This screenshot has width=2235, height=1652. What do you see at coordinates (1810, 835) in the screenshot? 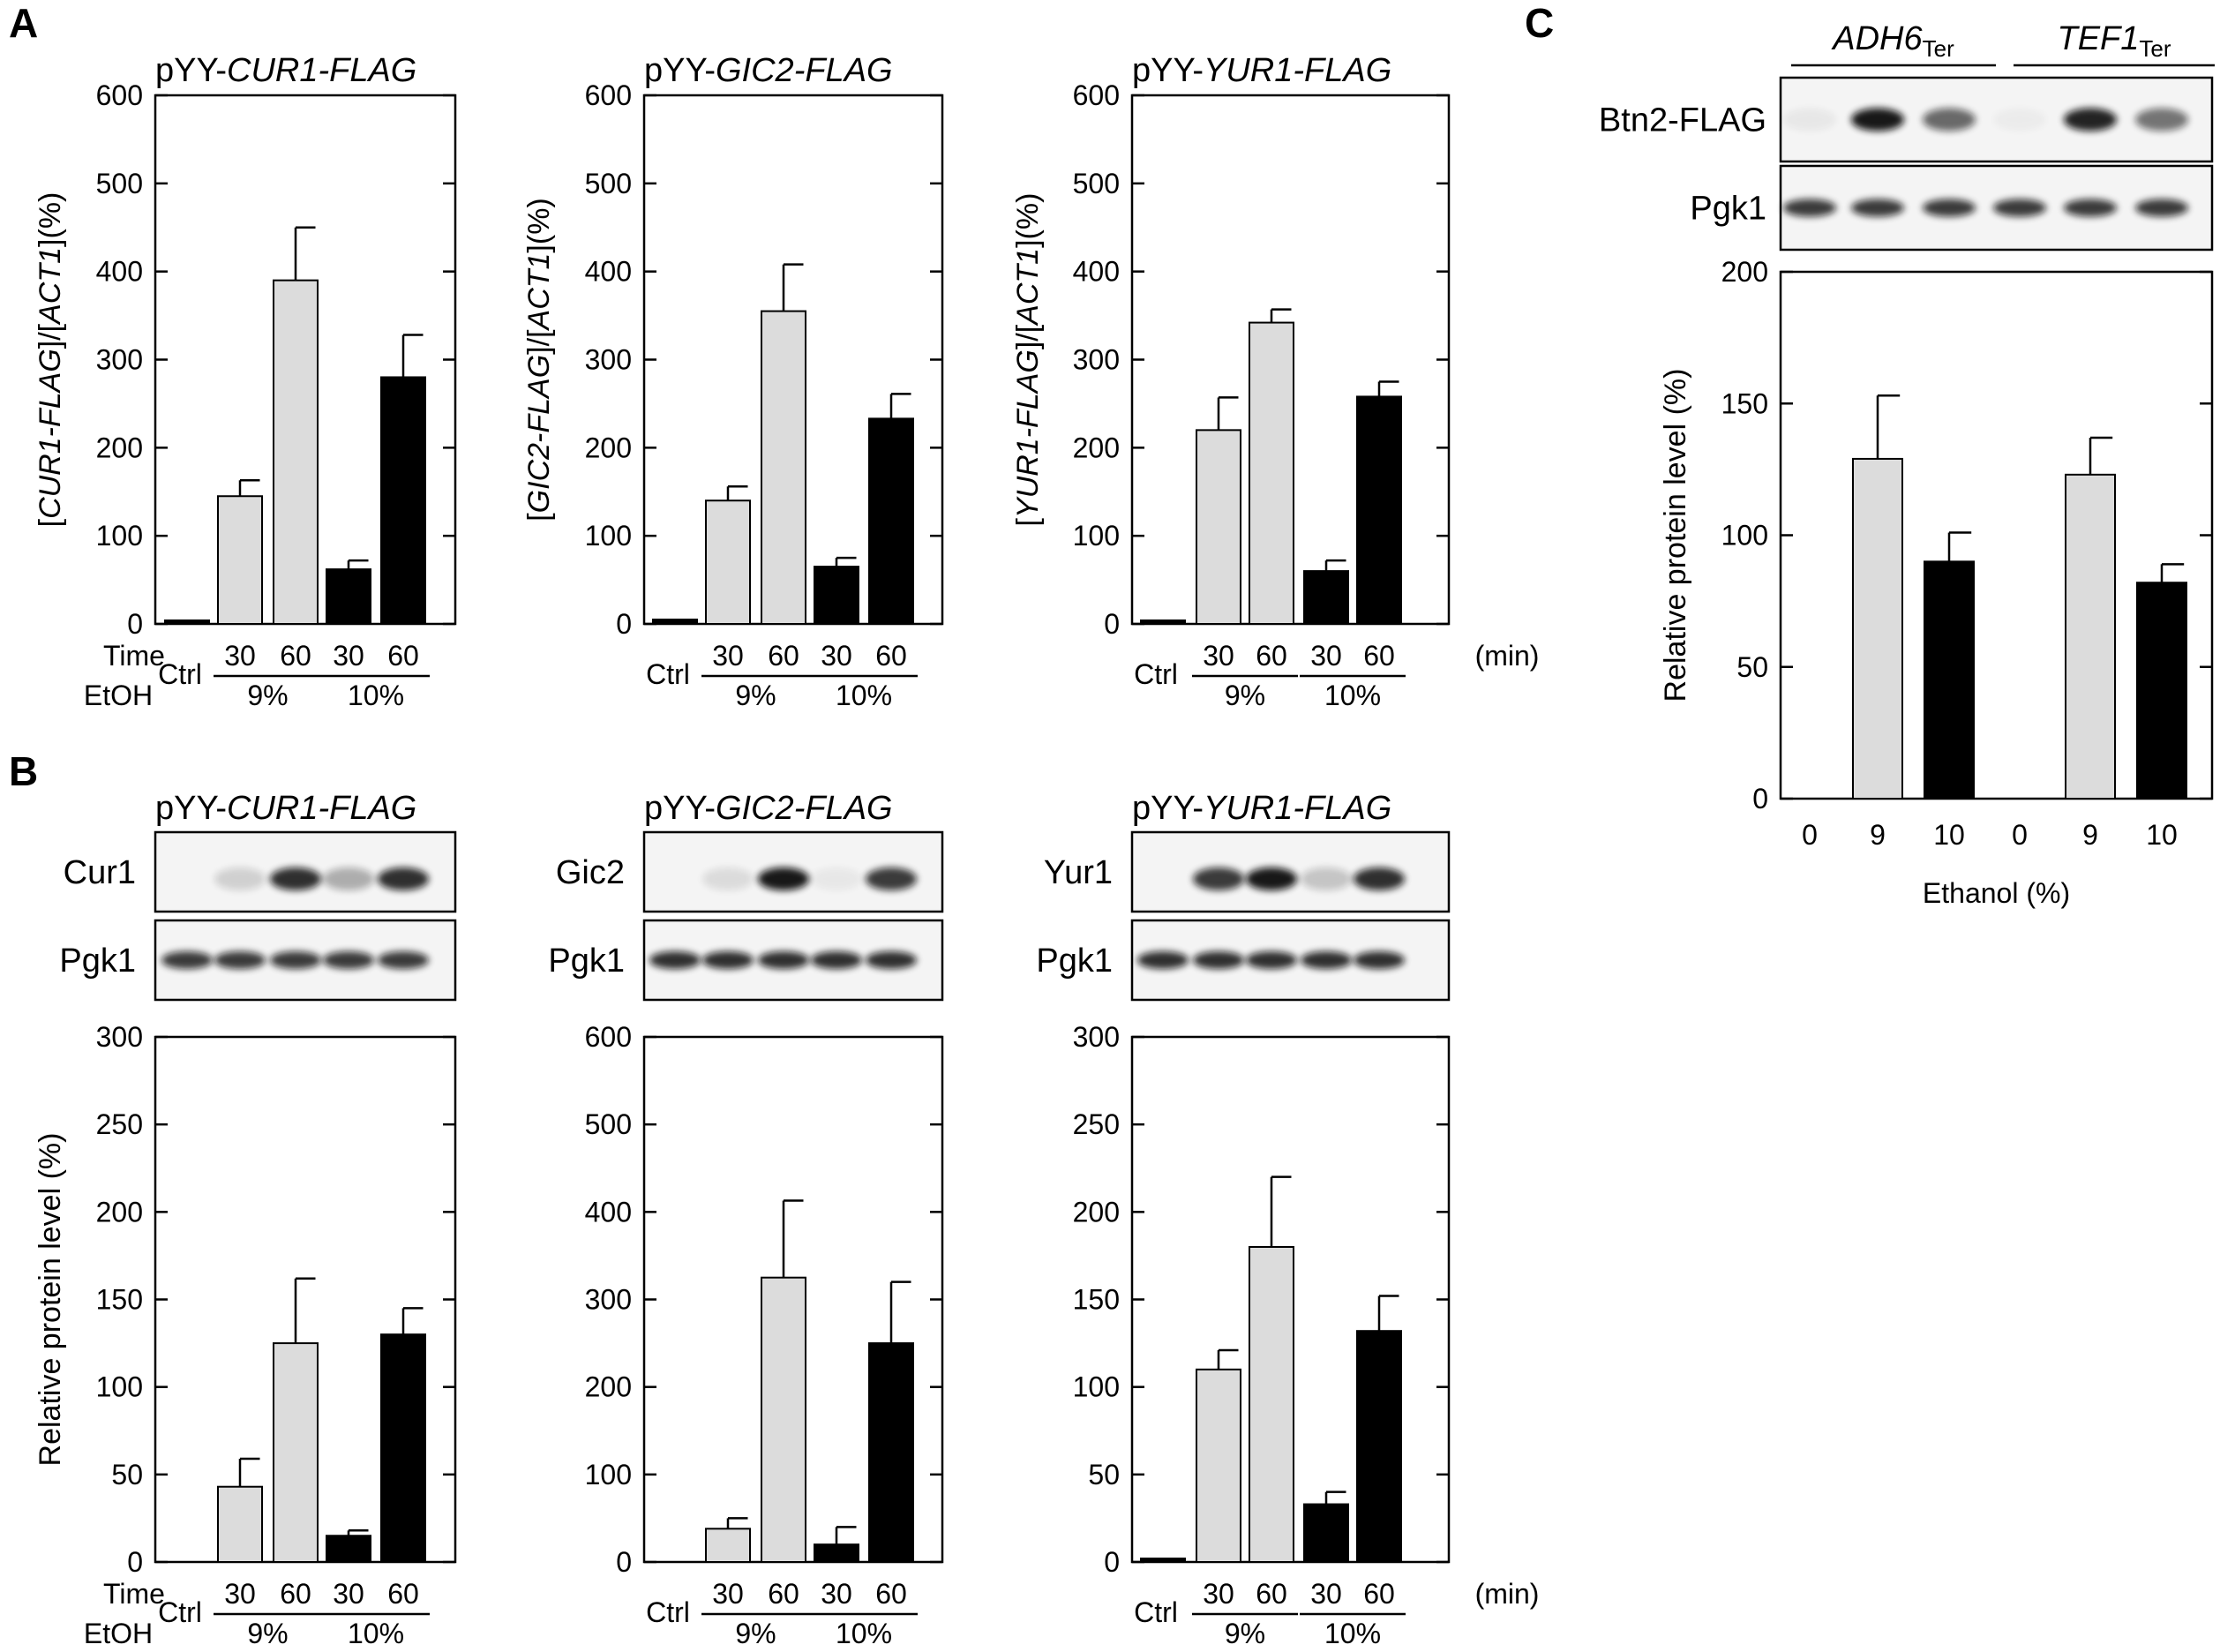
I see `x-tick-label: 0` at bounding box center [1810, 835].